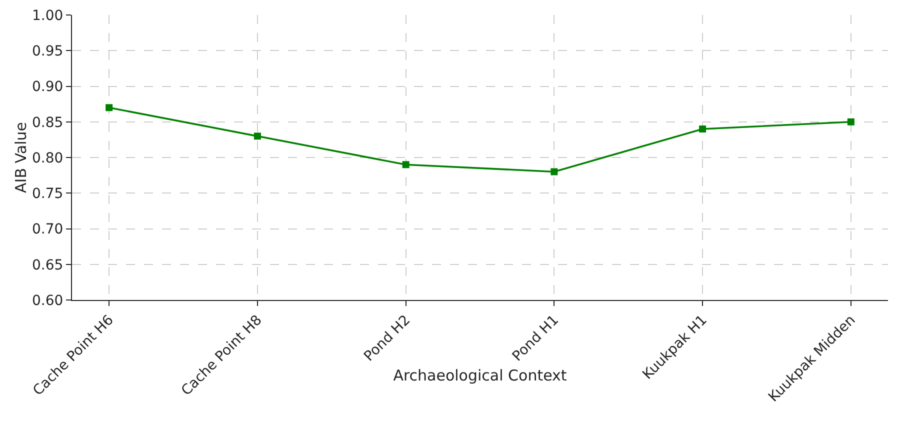 This screenshot has width=900, height=432. What do you see at coordinates (48, 265) in the screenshot?
I see `y-tick-label: 0.65` at bounding box center [48, 265].